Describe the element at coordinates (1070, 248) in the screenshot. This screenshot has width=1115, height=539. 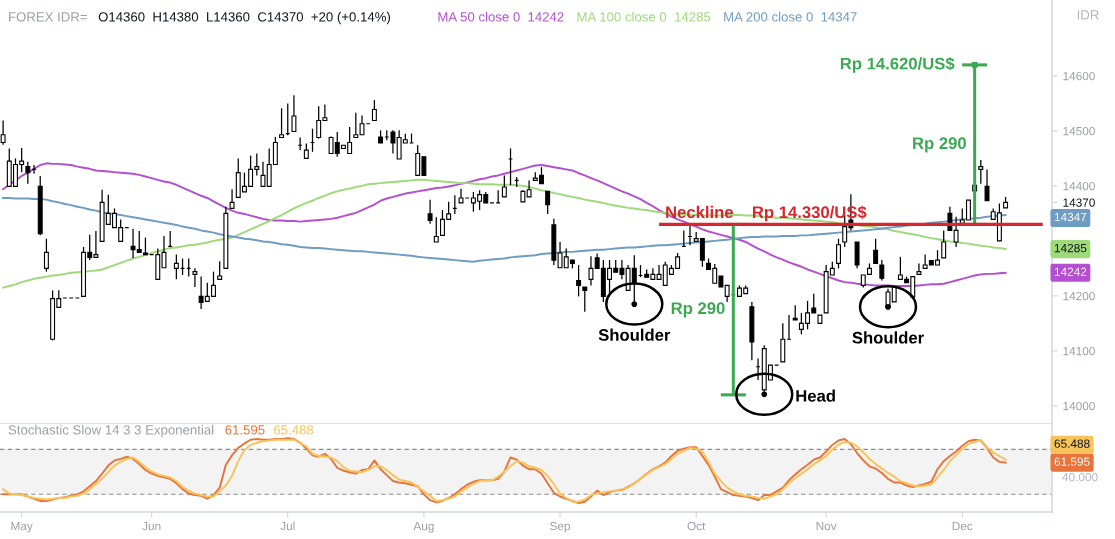
I see `text: 14285` at that location.